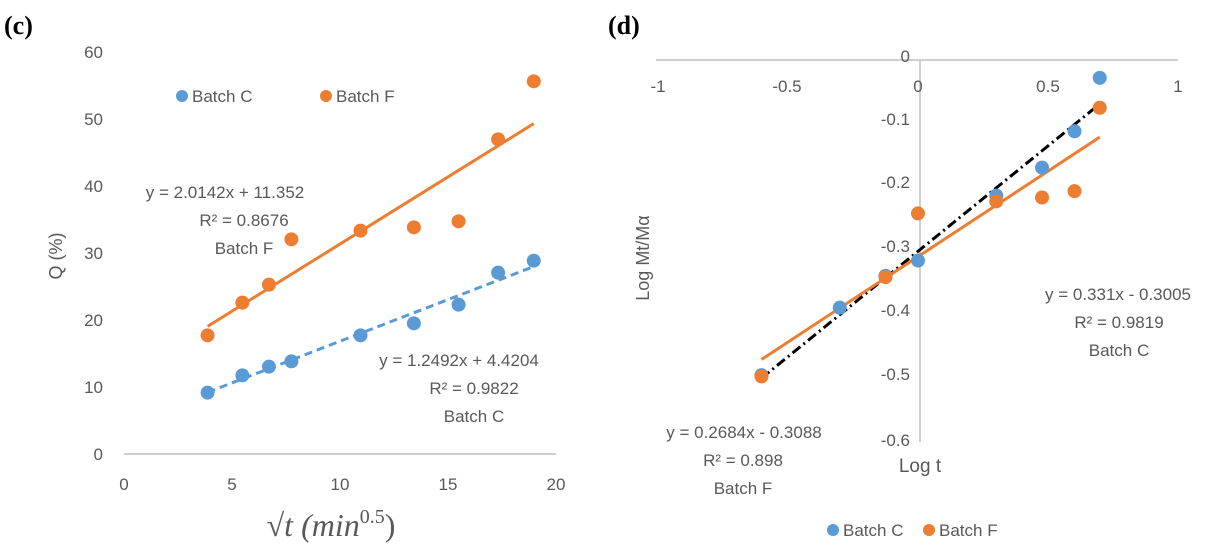 This screenshot has height=546, width=1207. I want to click on x-tick-label: 15, so click(448, 484).